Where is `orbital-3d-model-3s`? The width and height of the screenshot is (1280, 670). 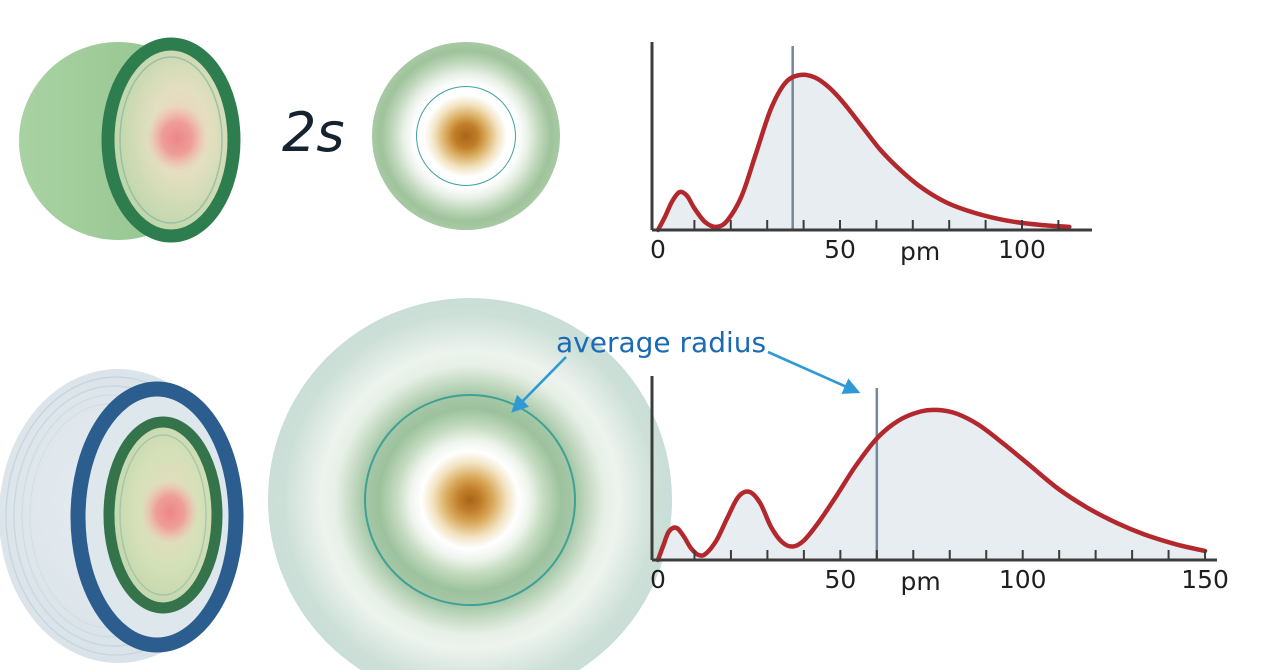 orbital-3d-model-3s is located at coordinates (122, 516).